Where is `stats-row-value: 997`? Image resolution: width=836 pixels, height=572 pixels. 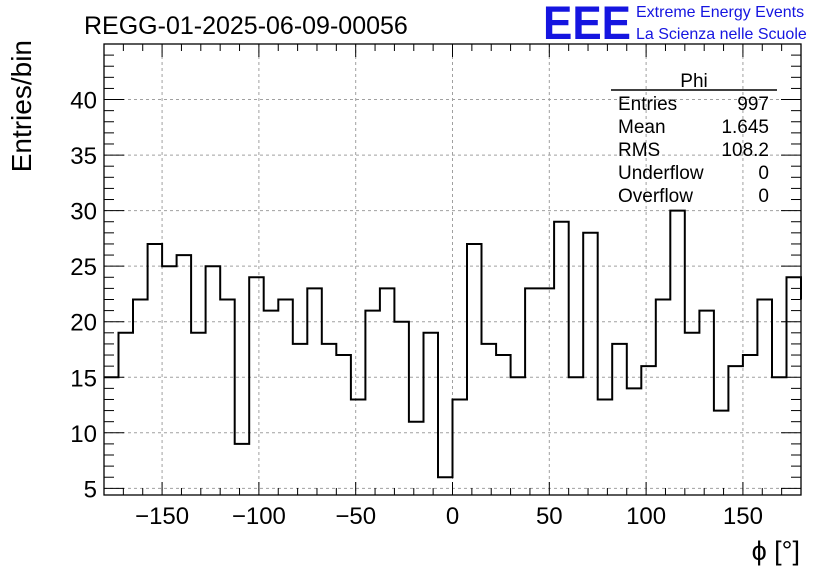
stats-row-value: 997 is located at coordinates (753, 104).